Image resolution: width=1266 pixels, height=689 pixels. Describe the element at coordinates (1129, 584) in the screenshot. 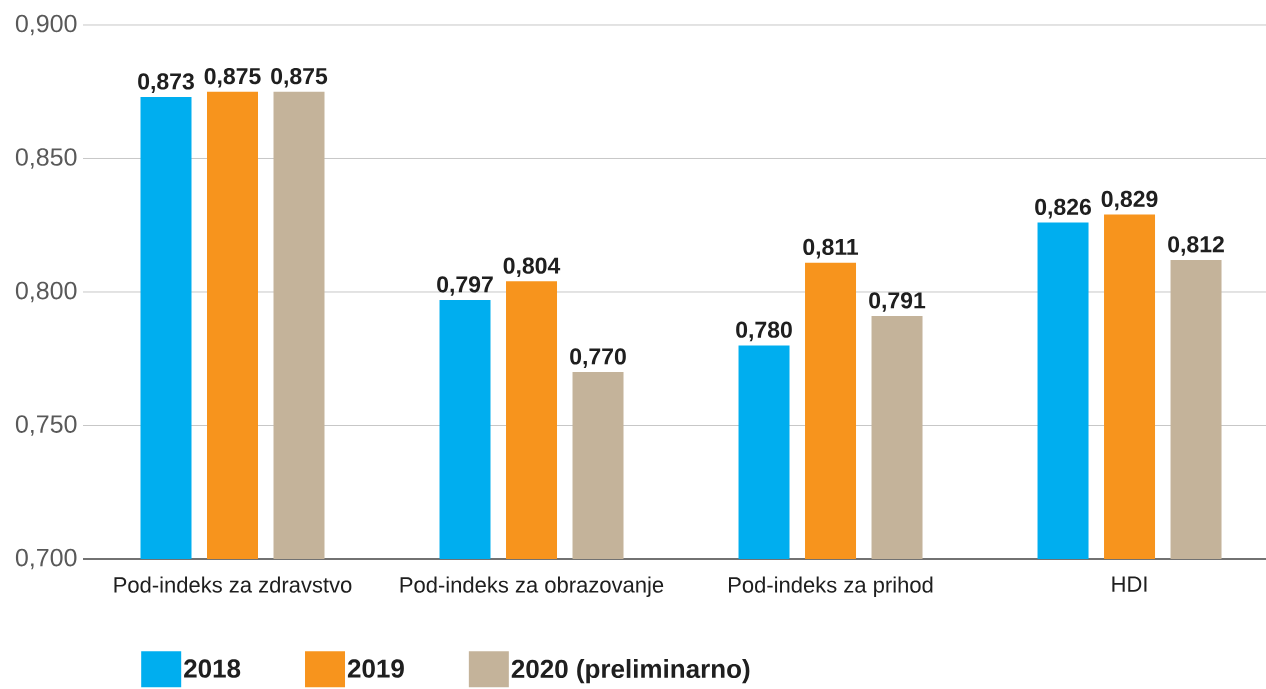

I see `x-tick-label: HDI` at that location.